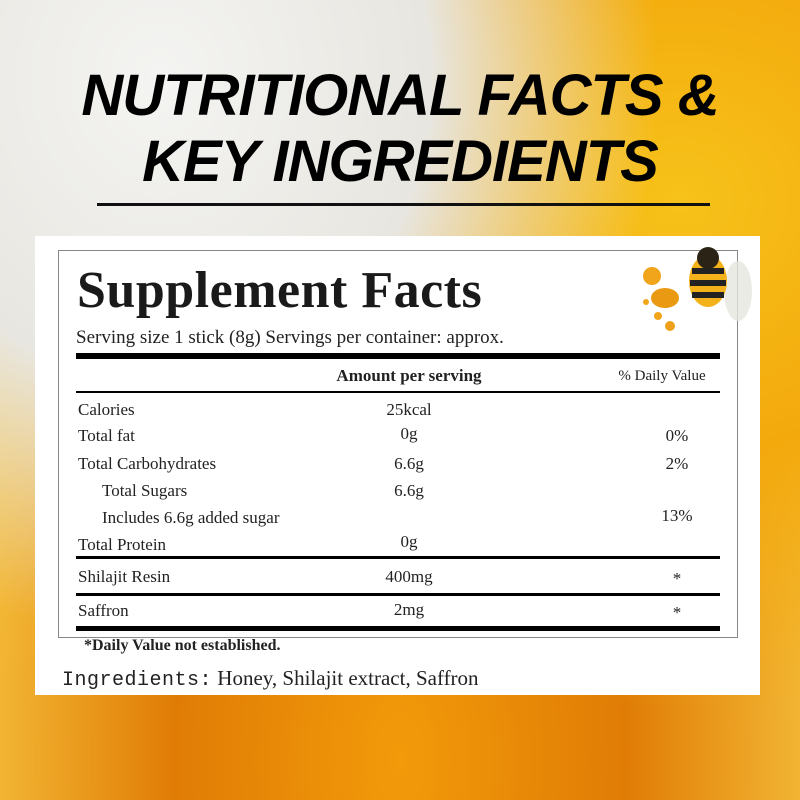 The image size is (800, 800). What do you see at coordinates (137, 680) in the screenshot?
I see `ingredients-label: Ingredients:` at bounding box center [137, 680].